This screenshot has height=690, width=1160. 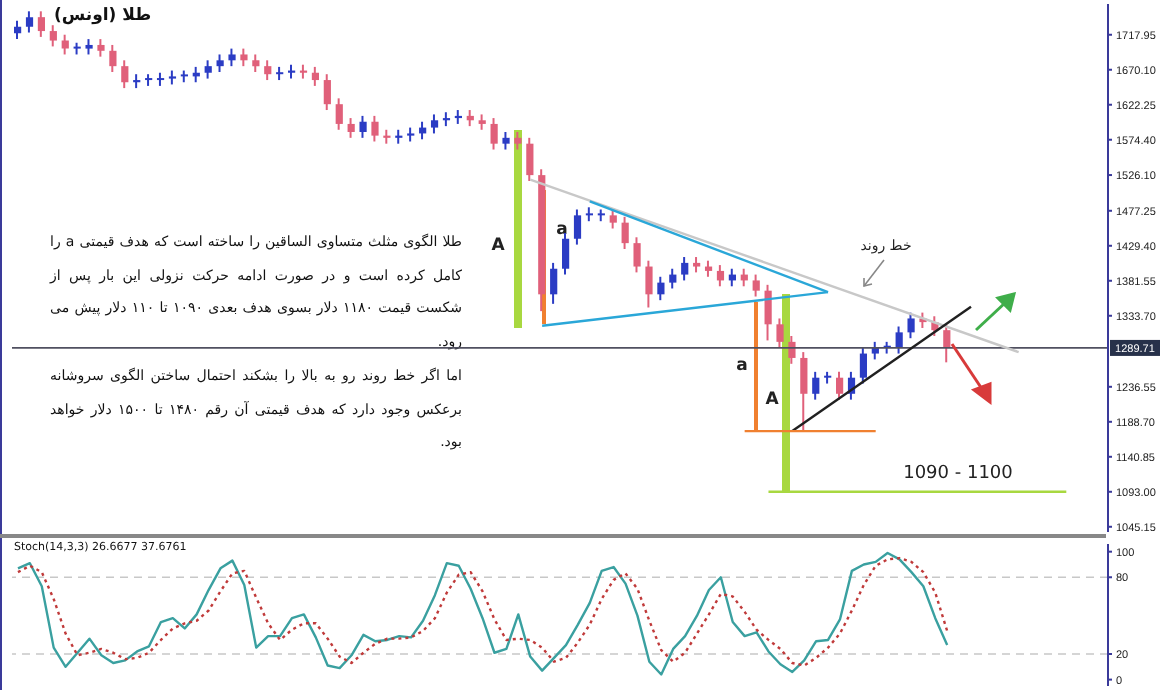 What do you see at coordinates (103, 16) in the screenshot?
I see `chart-title: طلا (اونس)` at bounding box center [103, 16].